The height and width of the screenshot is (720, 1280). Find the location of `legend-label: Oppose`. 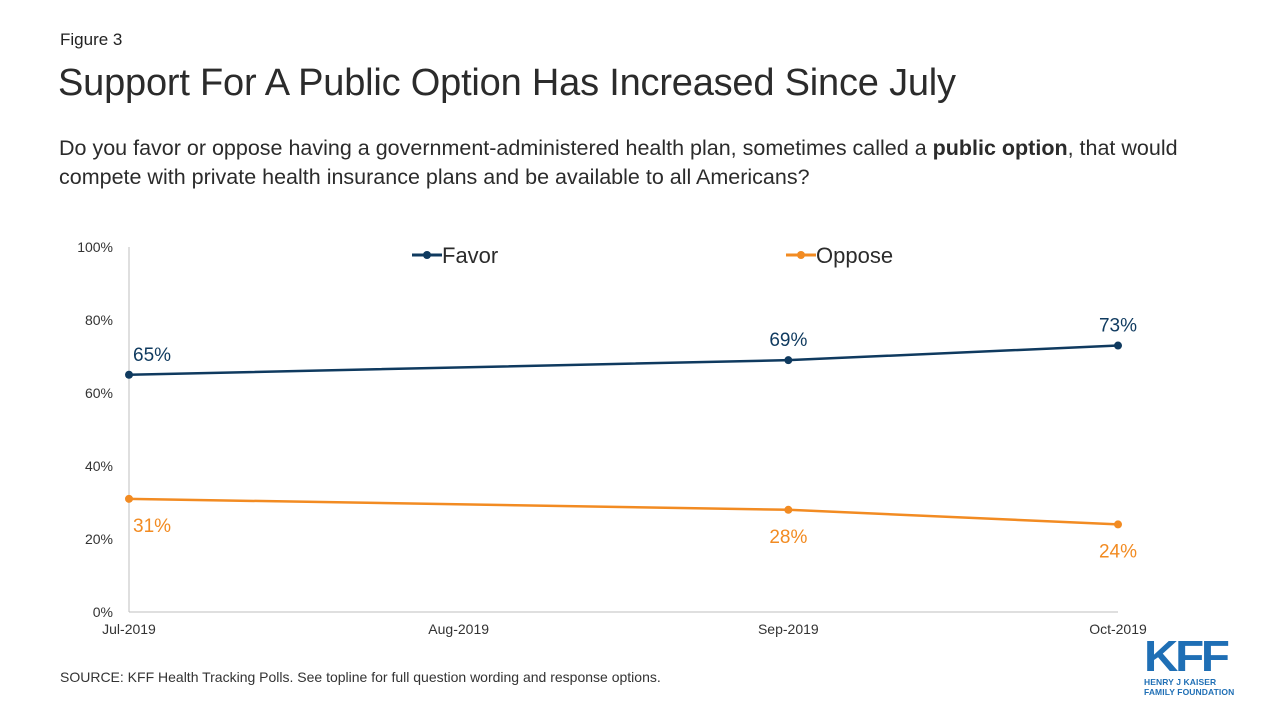

legend-label: Oppose is located at coordinates (854, 255).